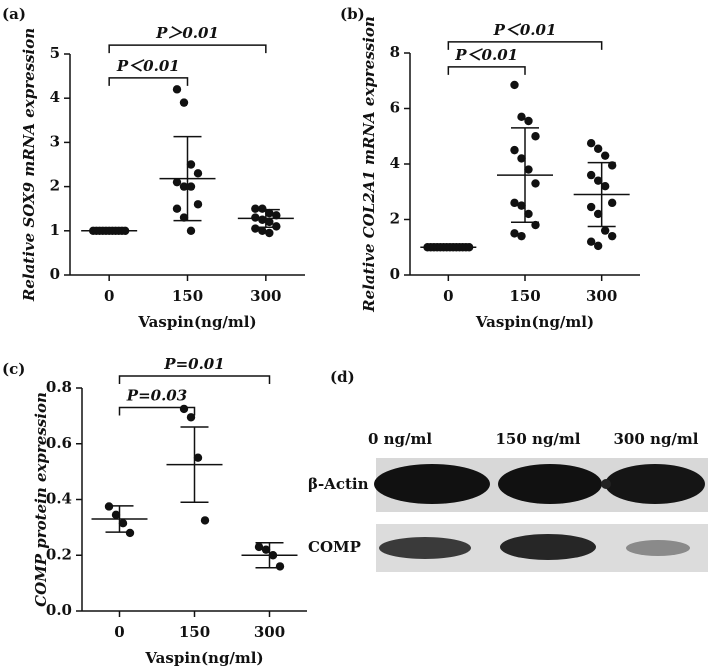 The image size is (708, 669). I want to click on column-label: 300 ng/ml, so click(656, 439).